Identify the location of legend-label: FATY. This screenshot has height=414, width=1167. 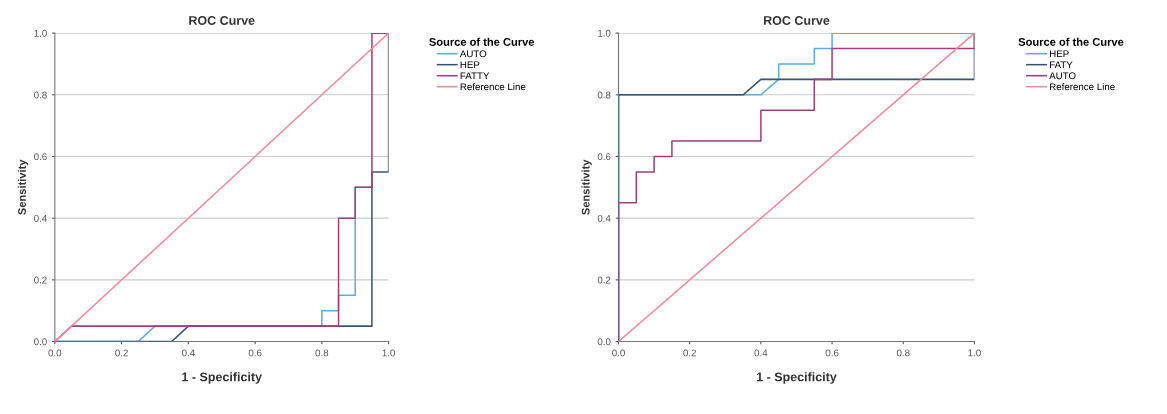
(1061, 65).